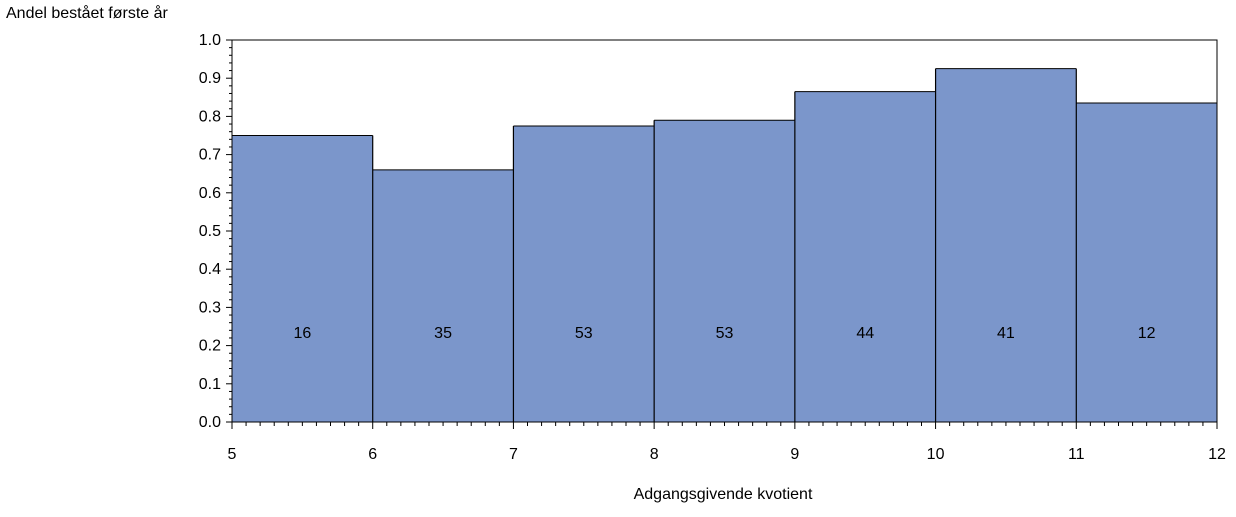 Image resolution: width=1236 pixels, height=517 pixels. I want to click on y-axis: 0.0 0.1 0.2 0.3 0.4 0.5 0.6 0.7 0.8 0.9 1.0, so click(215, 231).